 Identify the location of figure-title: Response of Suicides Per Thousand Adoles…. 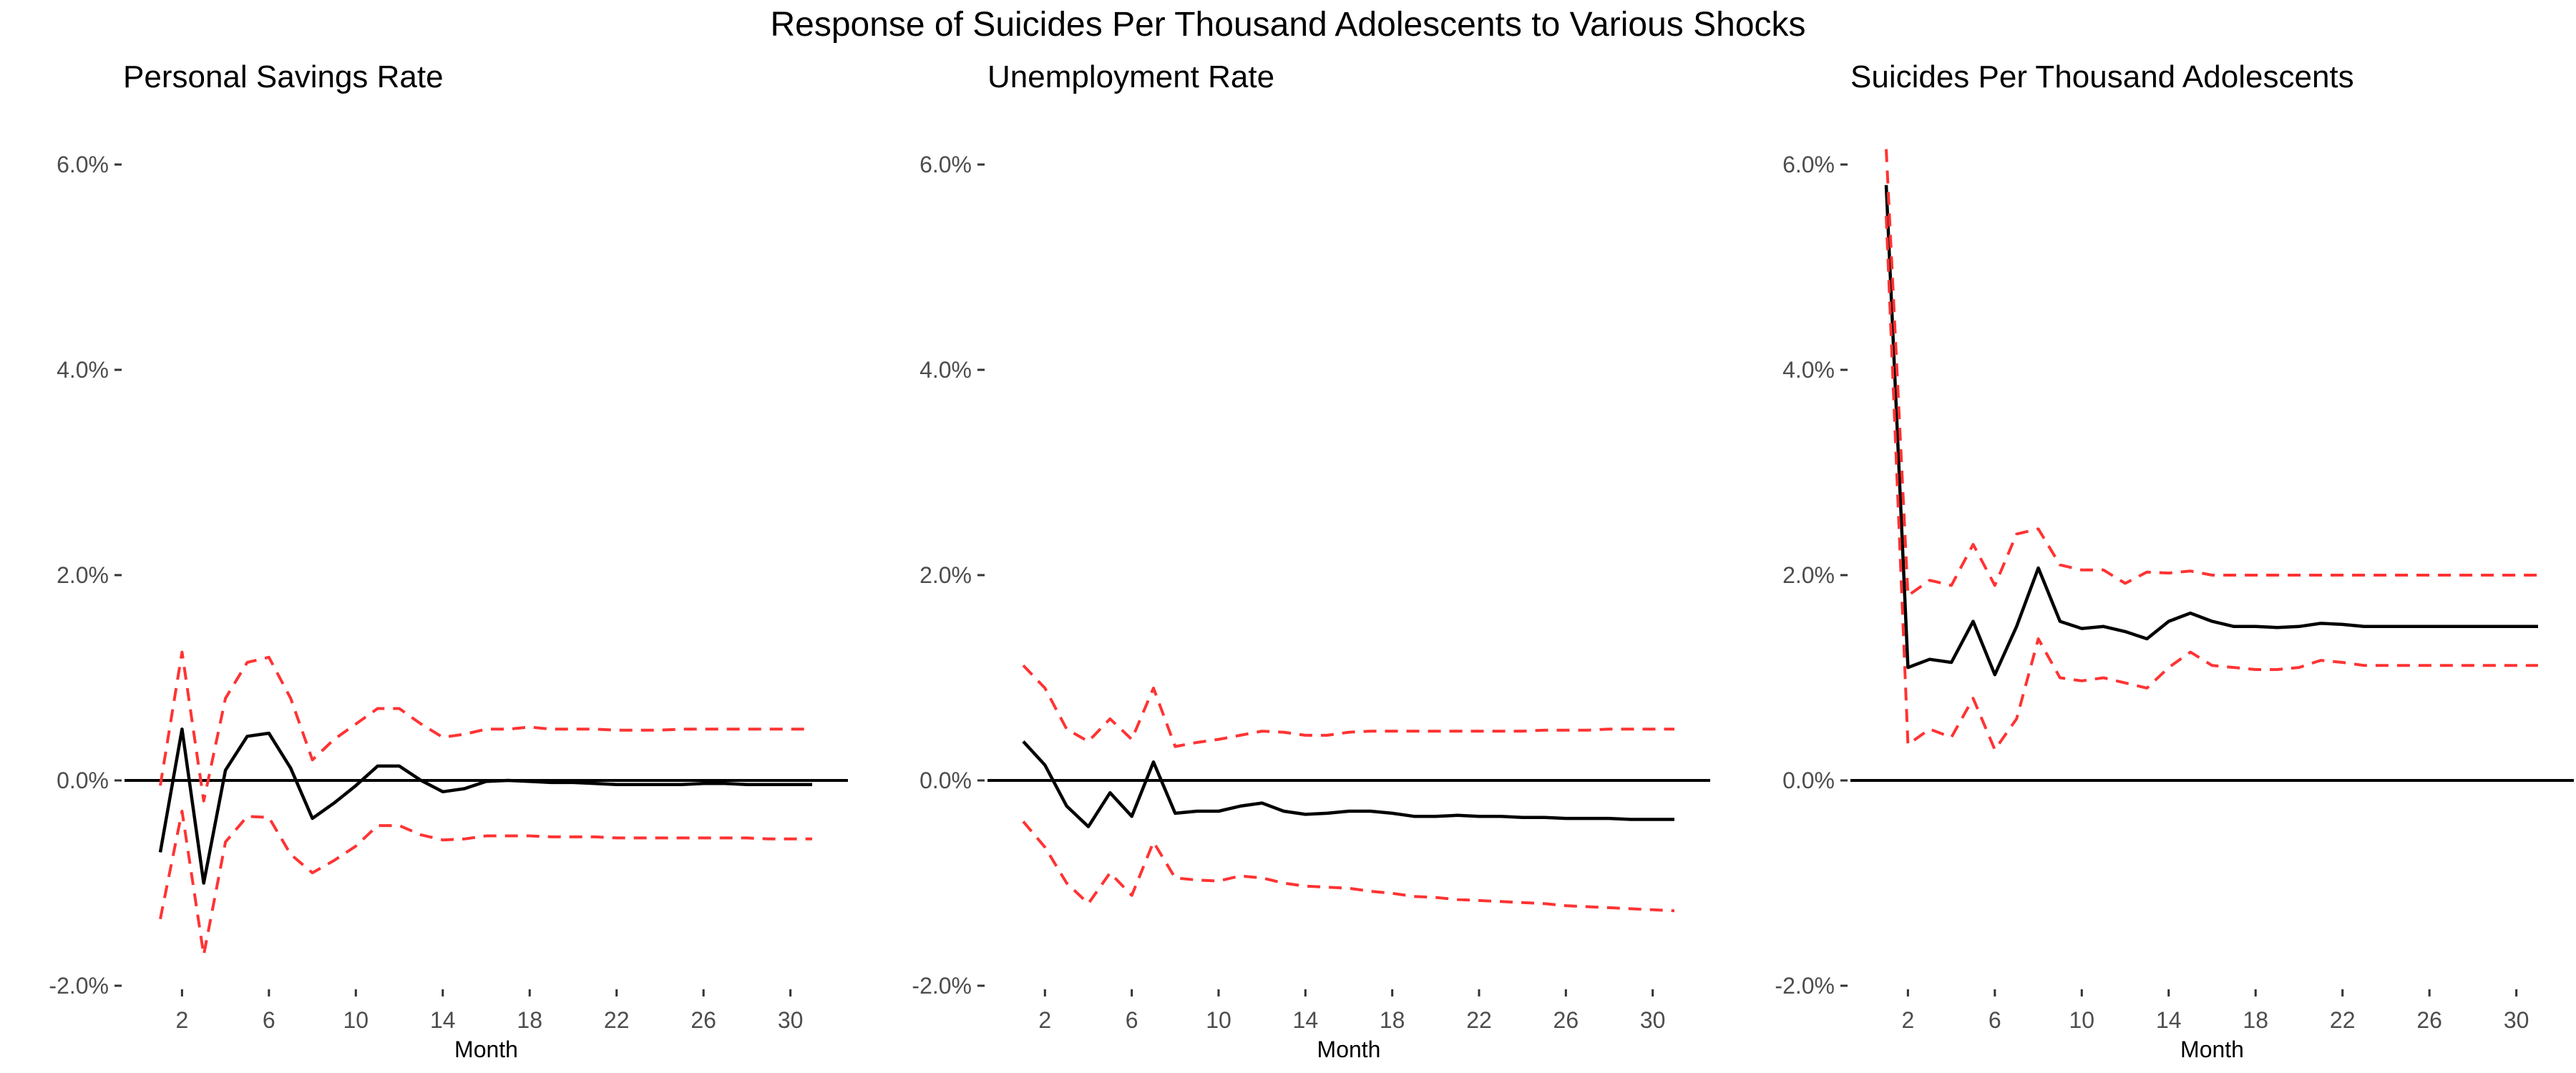
(1287, 25).